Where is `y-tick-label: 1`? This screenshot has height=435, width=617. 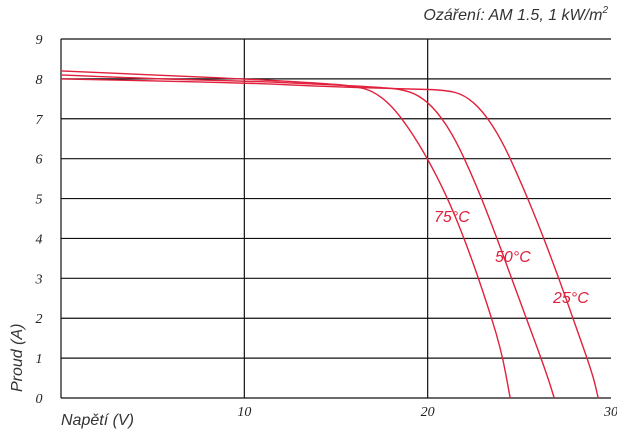
y-tick-label: 1 is located at coordinates (39, 359).